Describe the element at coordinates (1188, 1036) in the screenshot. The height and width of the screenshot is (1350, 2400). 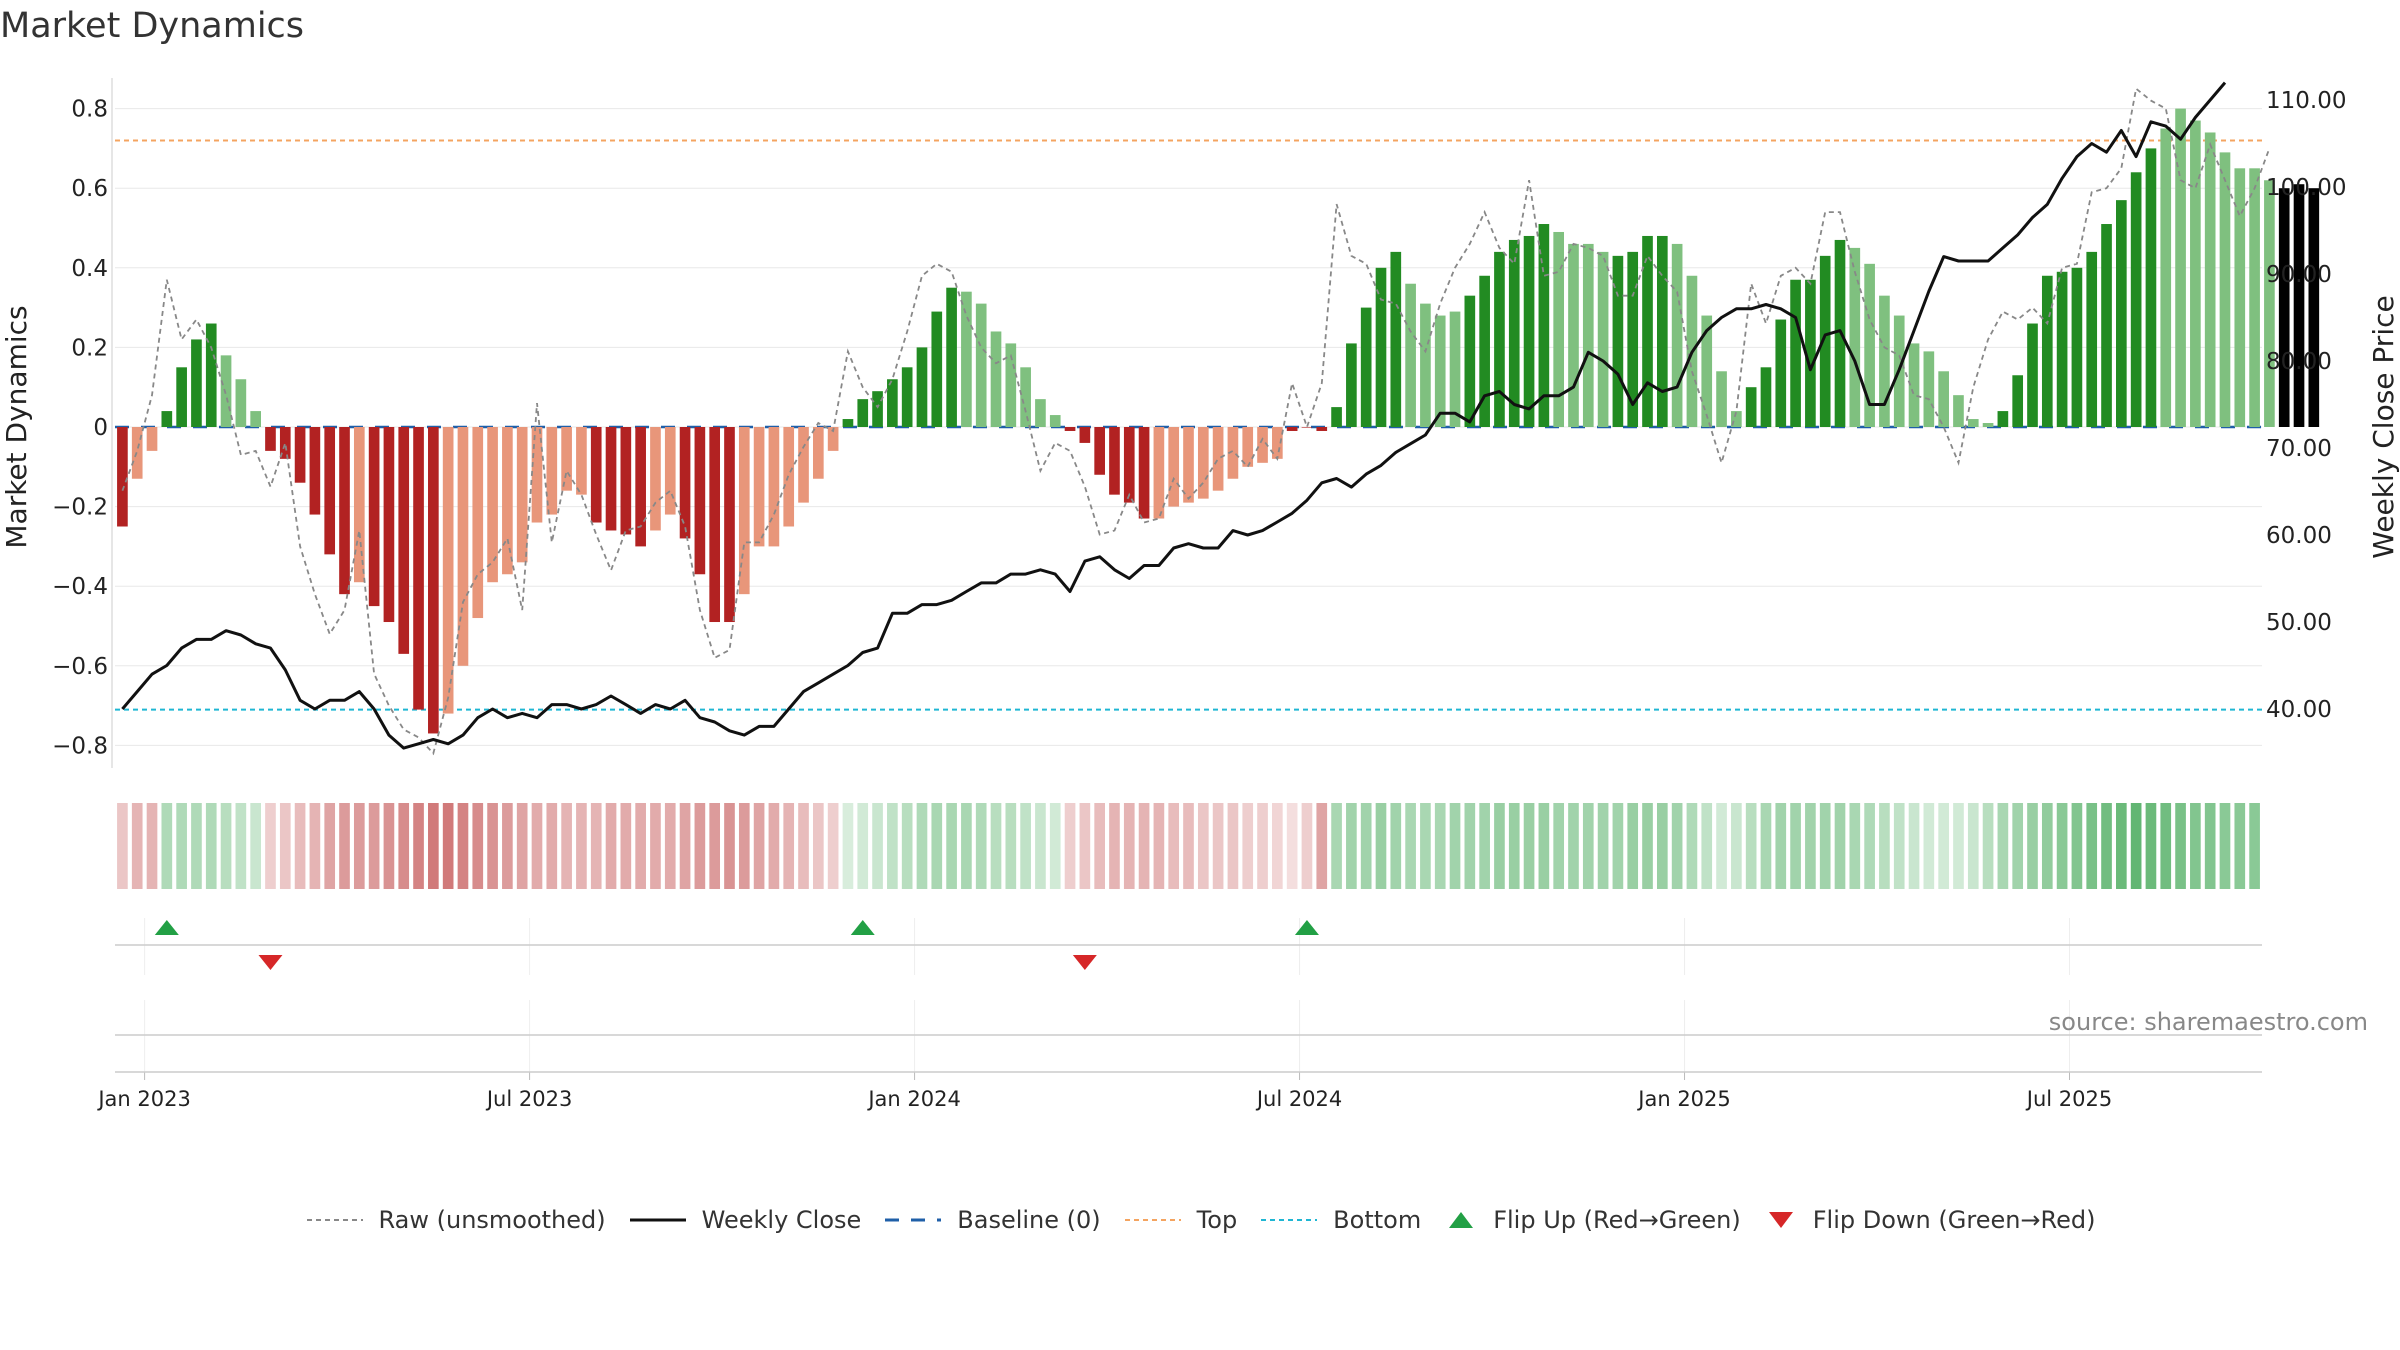
I see `empty-panel` at that location.